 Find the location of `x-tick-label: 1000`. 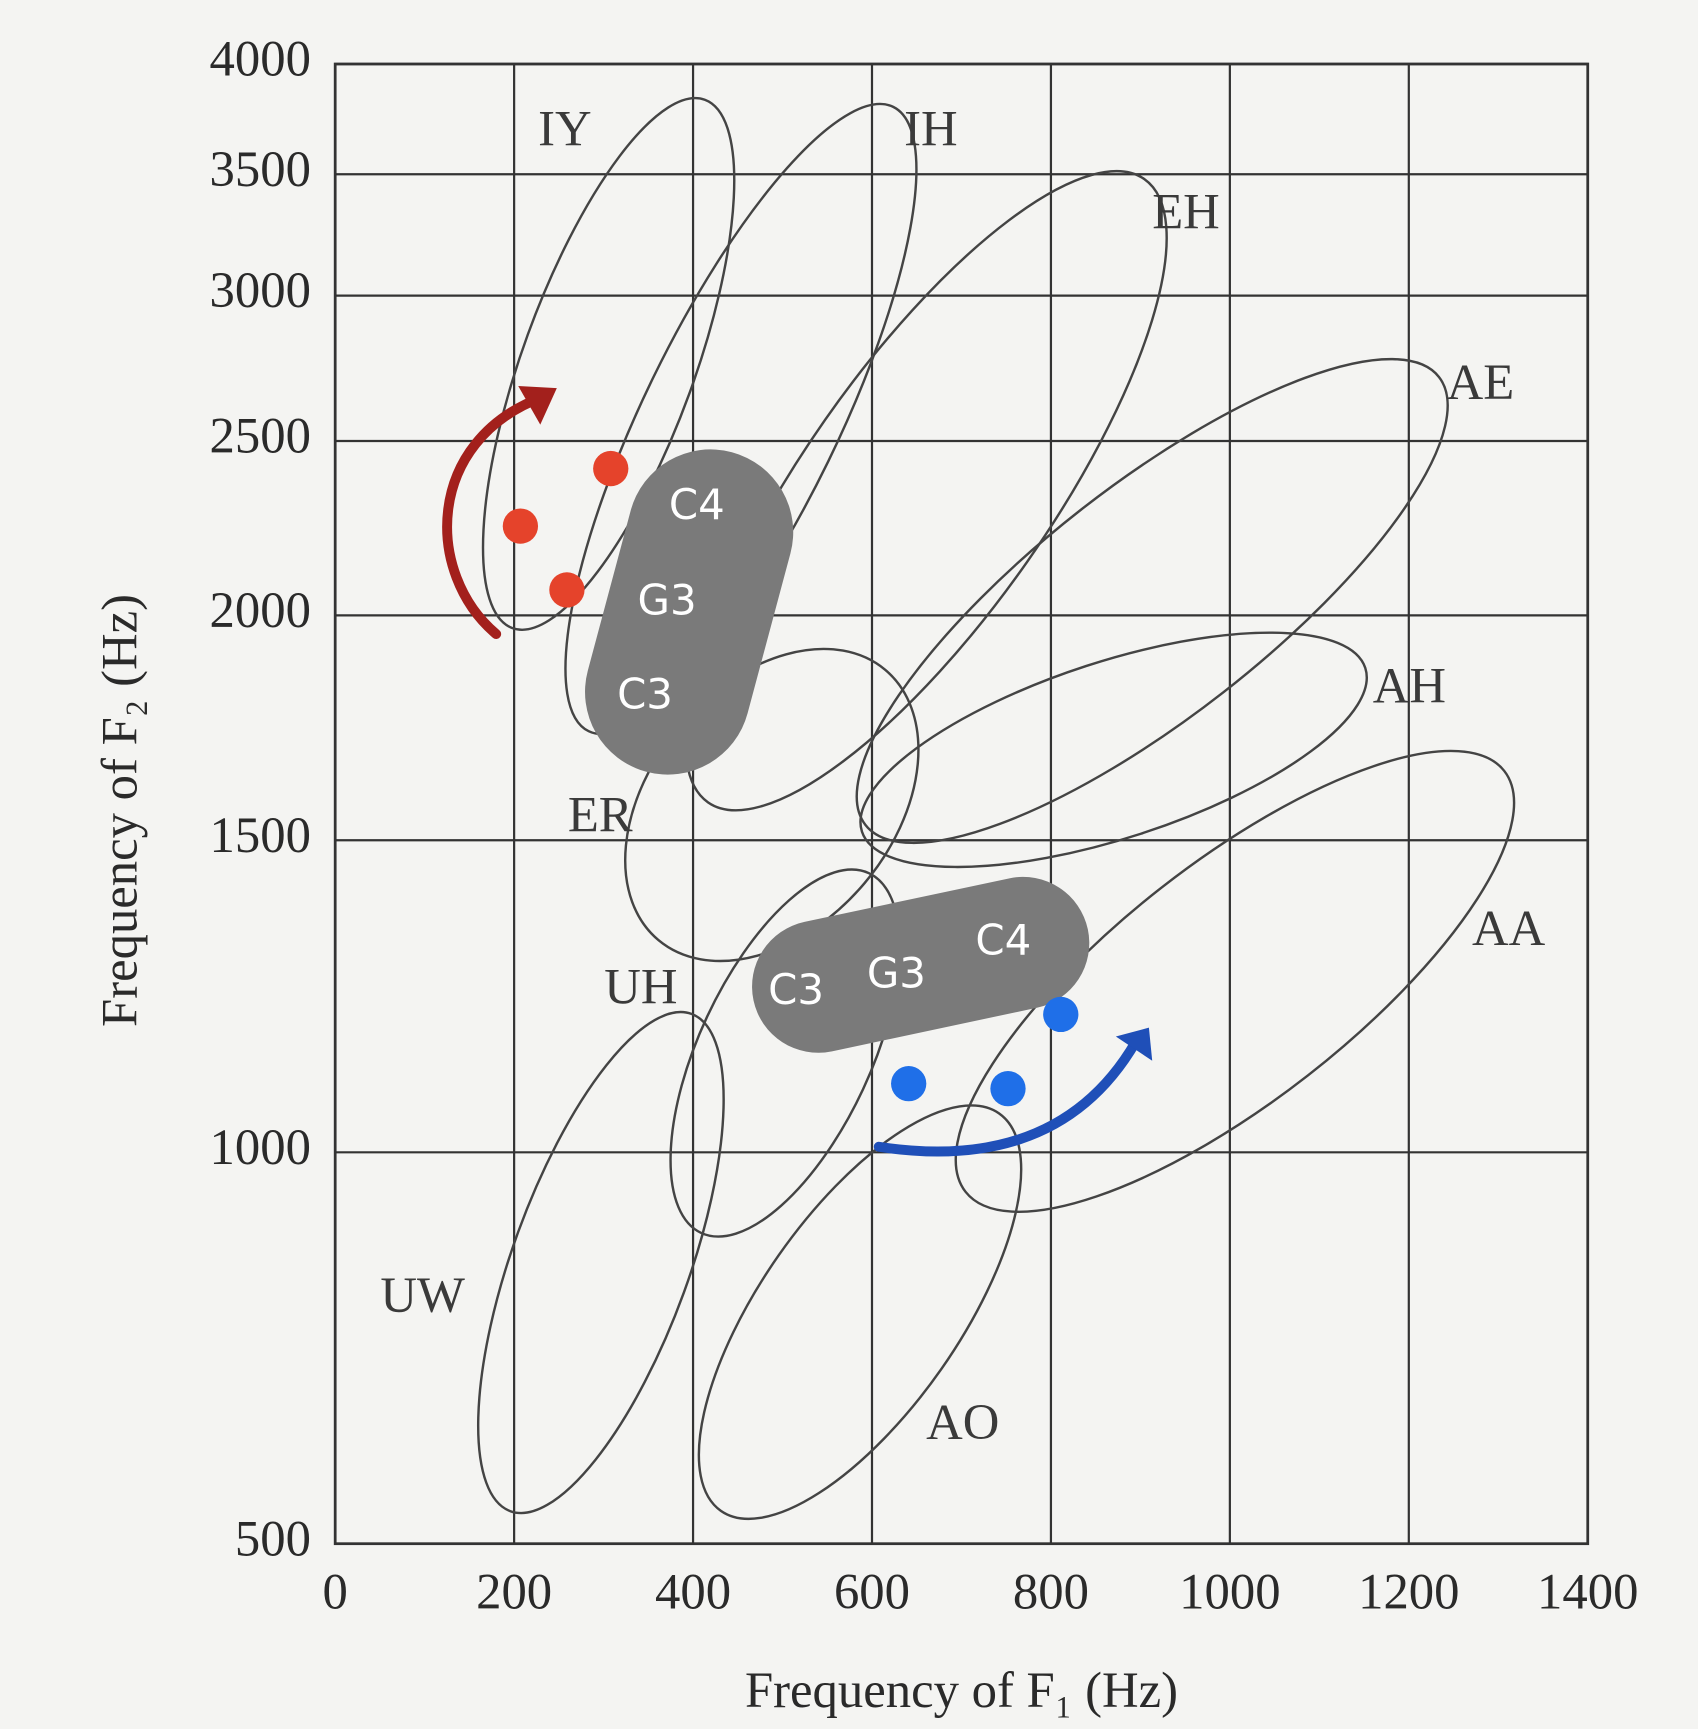

x-tick-label: 1000 is located at coordinates (1229, 1591).